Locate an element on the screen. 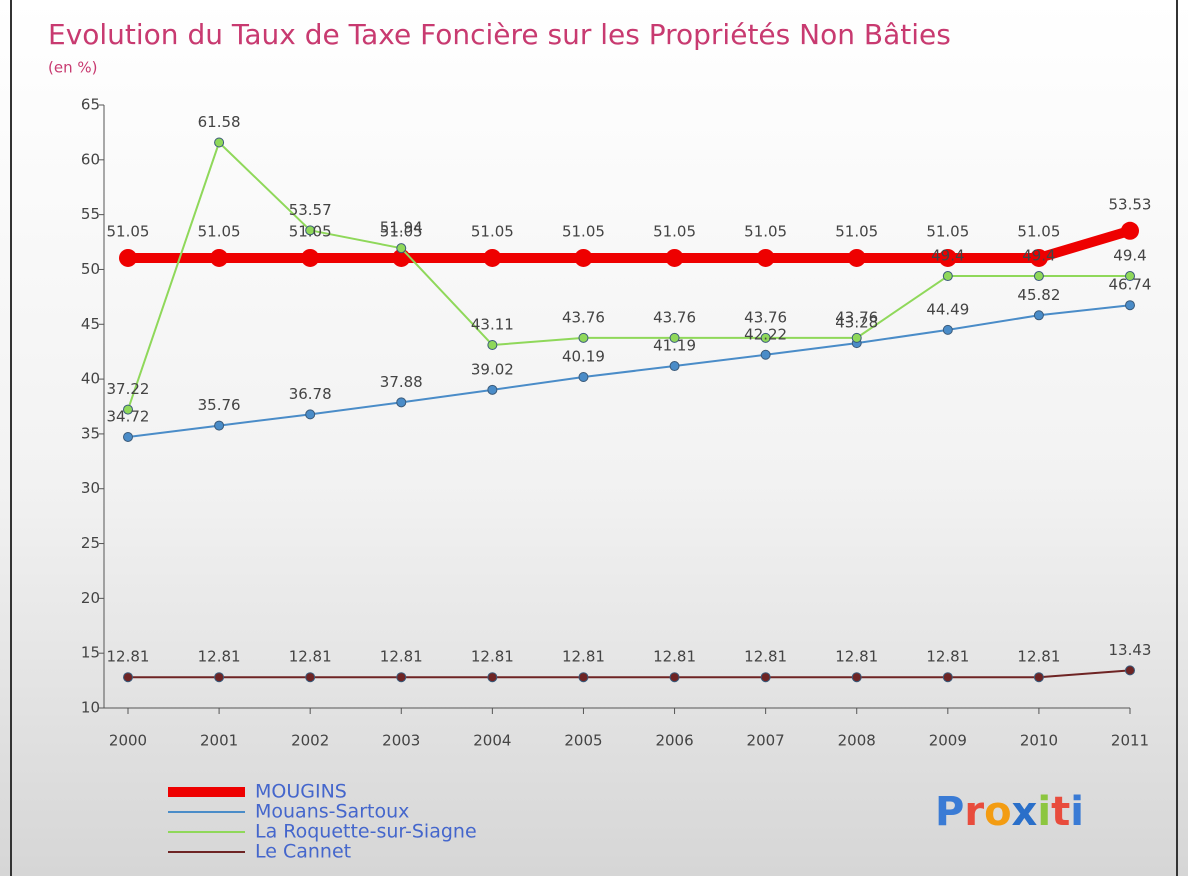  data-label: 37.88 is located at coordinates (401, 382).